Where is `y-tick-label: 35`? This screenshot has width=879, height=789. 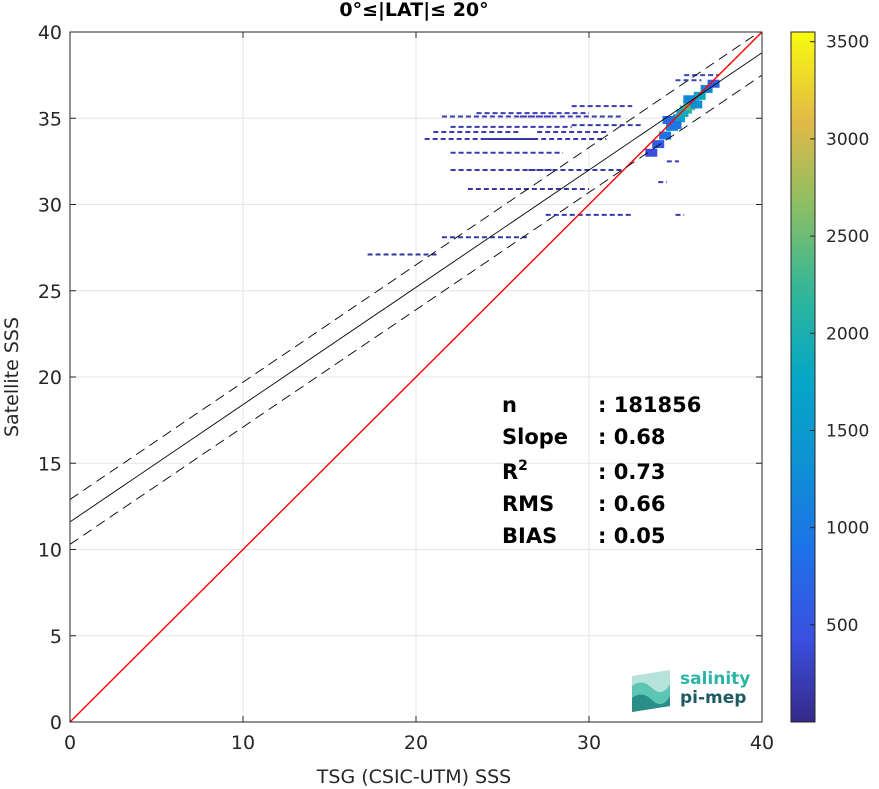
y-tick-label: 35 is located at coordinates (50, 119).